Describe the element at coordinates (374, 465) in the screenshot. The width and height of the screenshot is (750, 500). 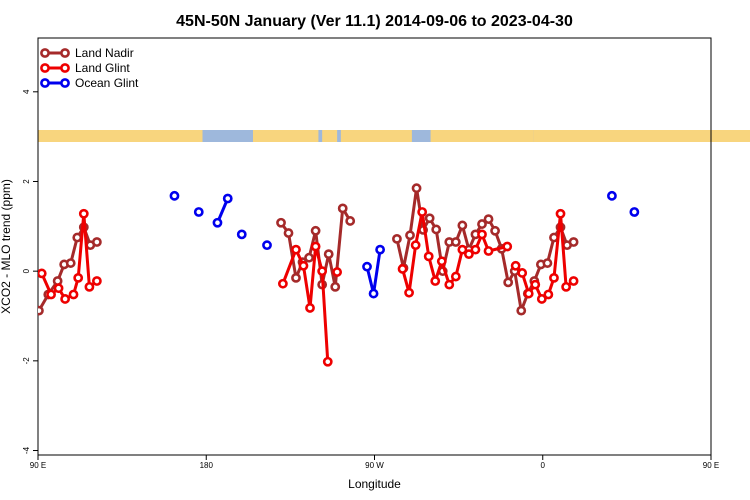
I see `x-tick-label: 90 W` at that location.